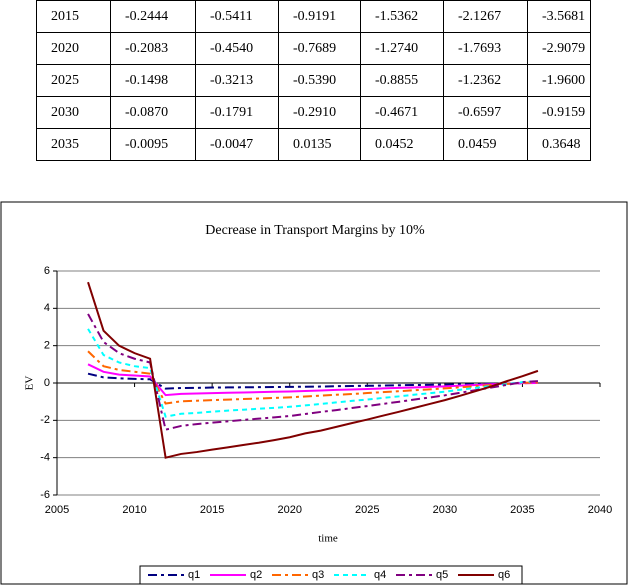  Describe the element at coordinates (367, 510) in the screenshot. I see `x-tick-label: 2025` at that location.